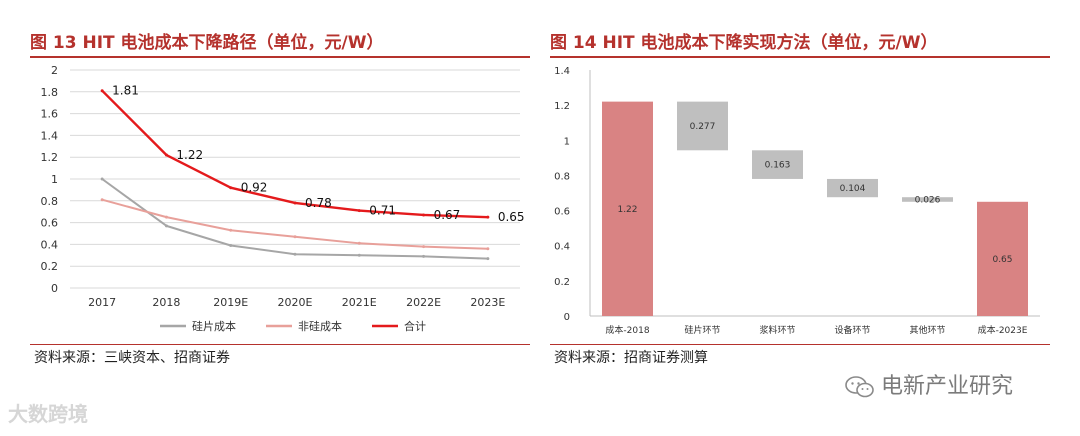 Image resolution: width=1080 pixels, height=436 pixels. I want to click on data-label: 0.67, so click(447, 215).